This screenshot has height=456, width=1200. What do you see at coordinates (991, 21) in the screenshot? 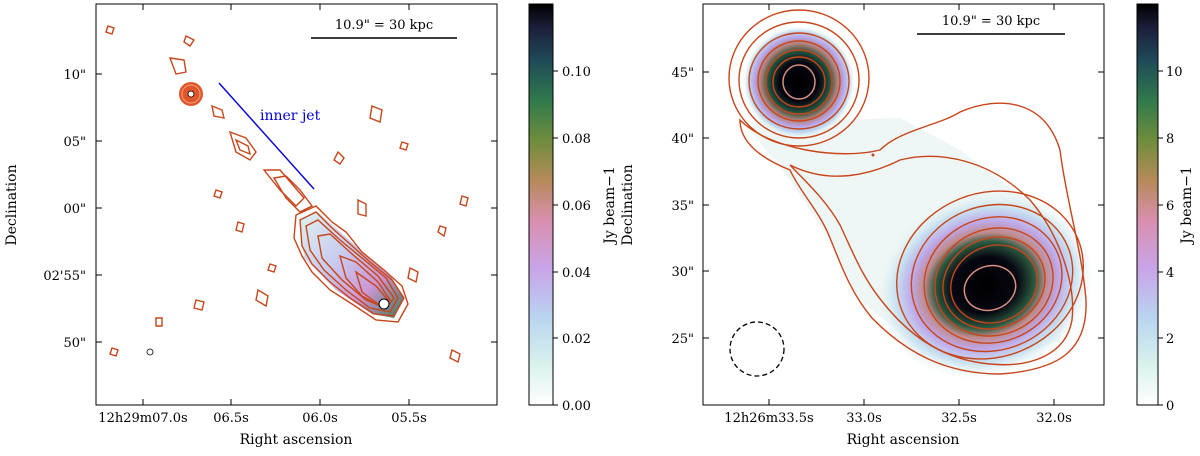
I see `scale-bar-label-right: 10.9" = 30 kpc` at bounding box center [991, 21].